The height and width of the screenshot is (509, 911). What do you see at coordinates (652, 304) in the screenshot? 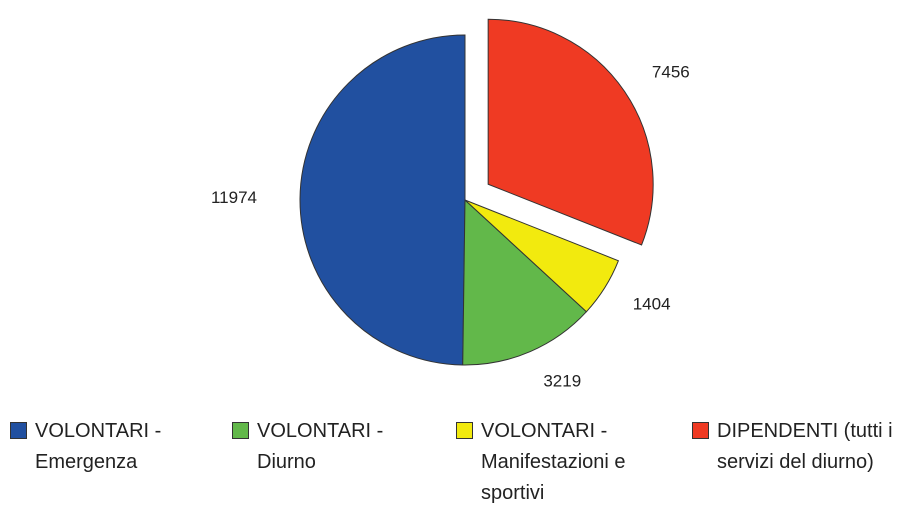
I see `data-label: 1404` at bounding box center [652, 304].